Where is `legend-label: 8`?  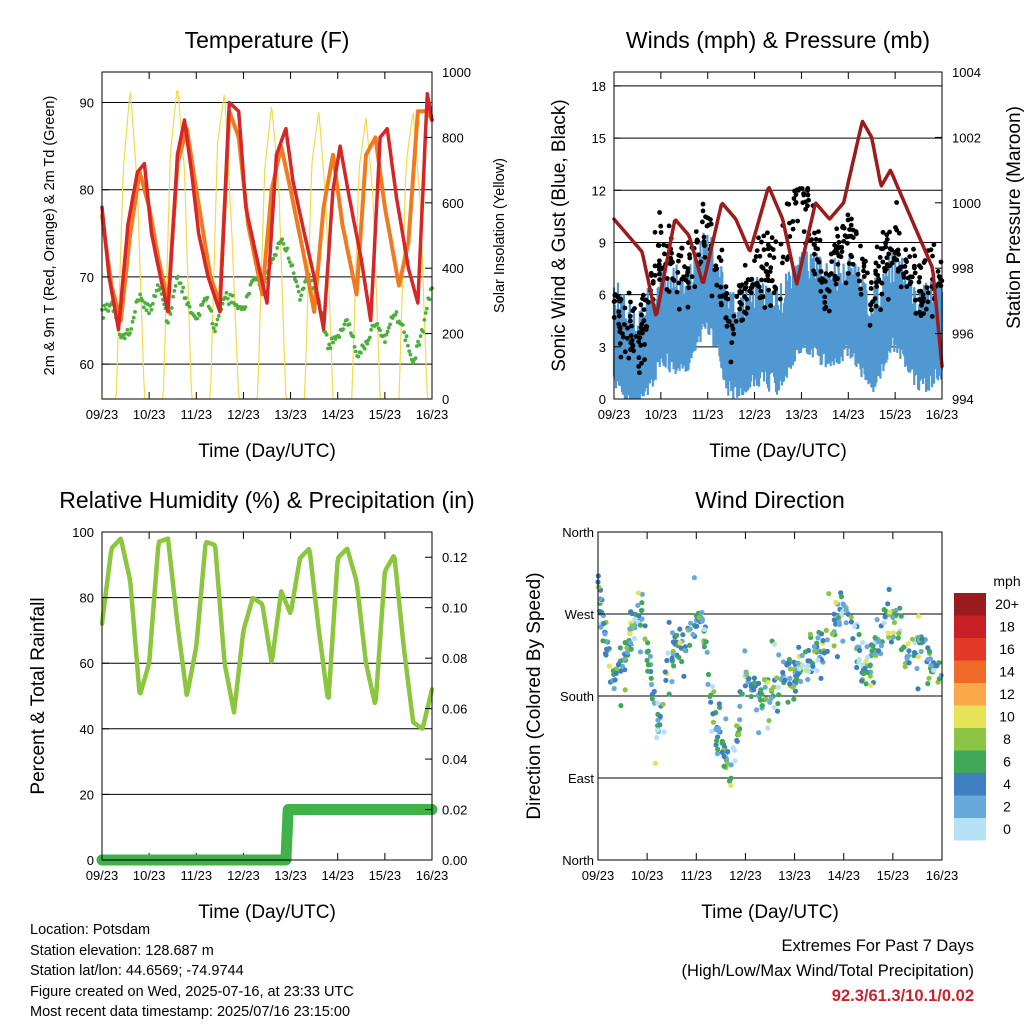 legend-label: 8 is located at coordinates (1007, 739).